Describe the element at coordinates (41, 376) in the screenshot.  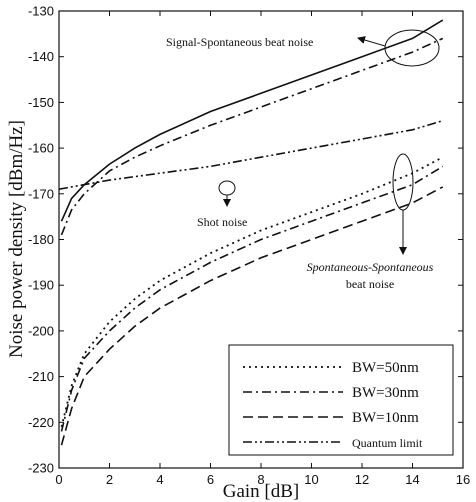
I see `y-tick-label: -210` at that location.